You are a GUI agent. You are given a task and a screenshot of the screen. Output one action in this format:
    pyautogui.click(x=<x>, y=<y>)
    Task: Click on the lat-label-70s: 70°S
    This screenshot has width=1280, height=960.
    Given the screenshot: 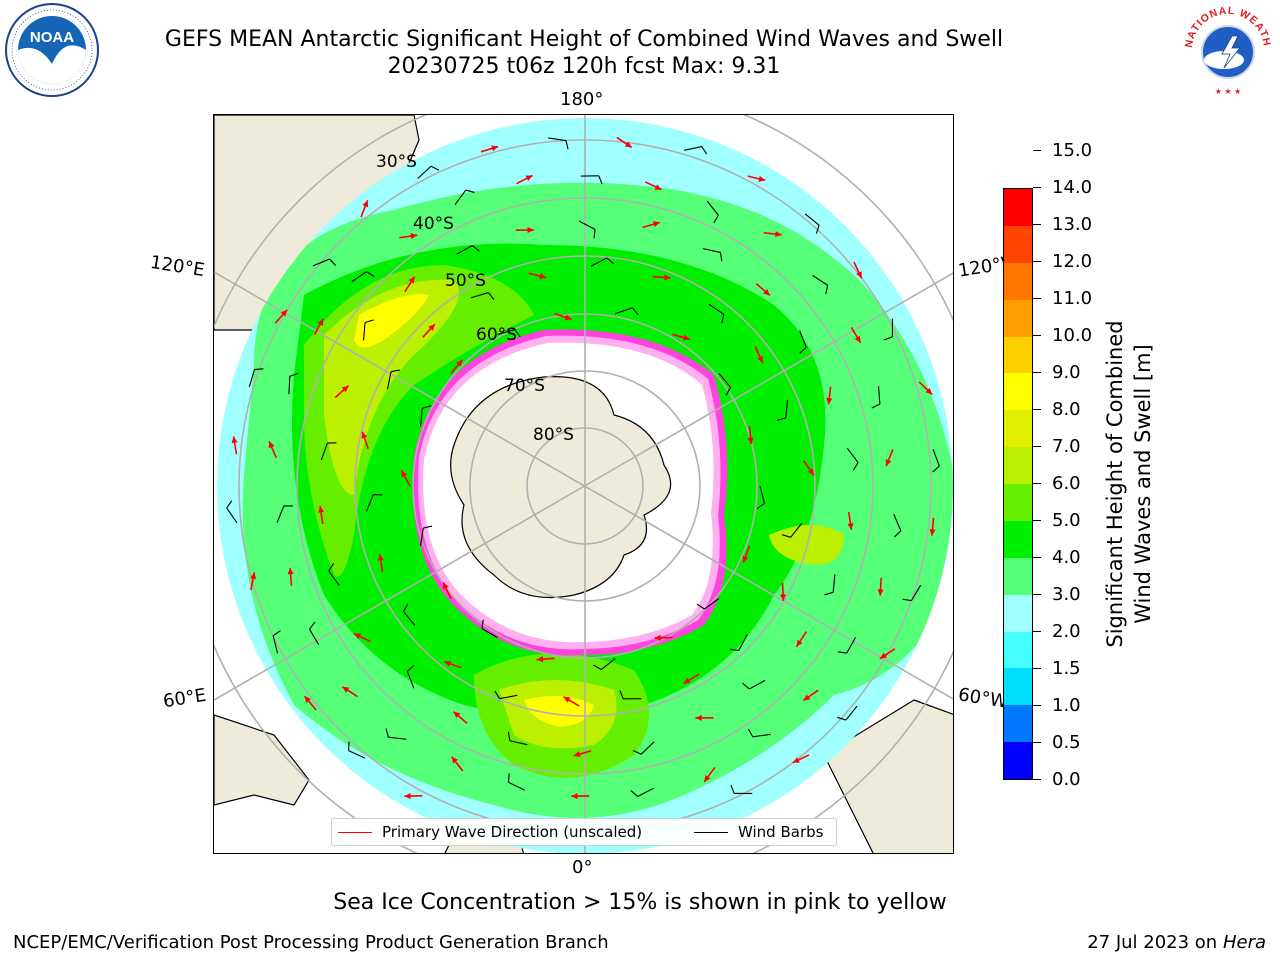 What is the action you would take?
    pyautogui.click(x=524, y=386)
    